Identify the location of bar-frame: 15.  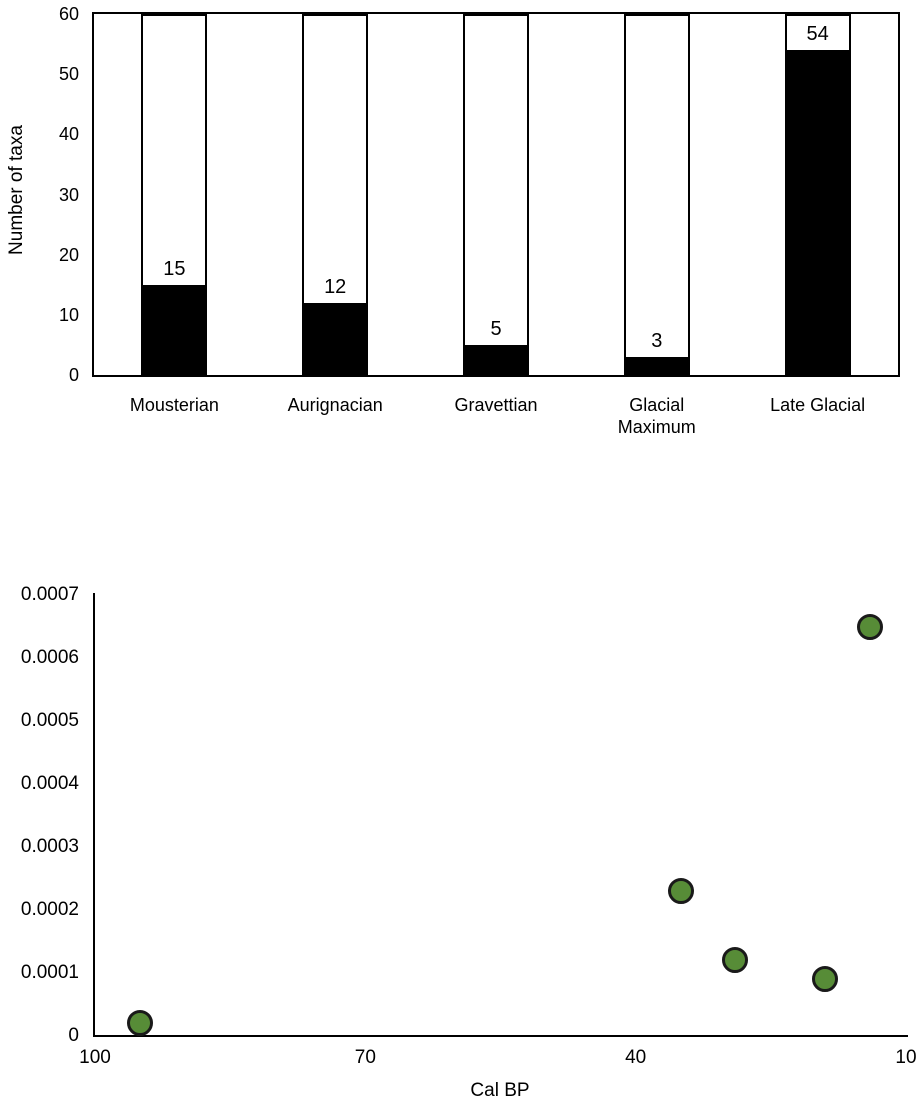
(174, 194).